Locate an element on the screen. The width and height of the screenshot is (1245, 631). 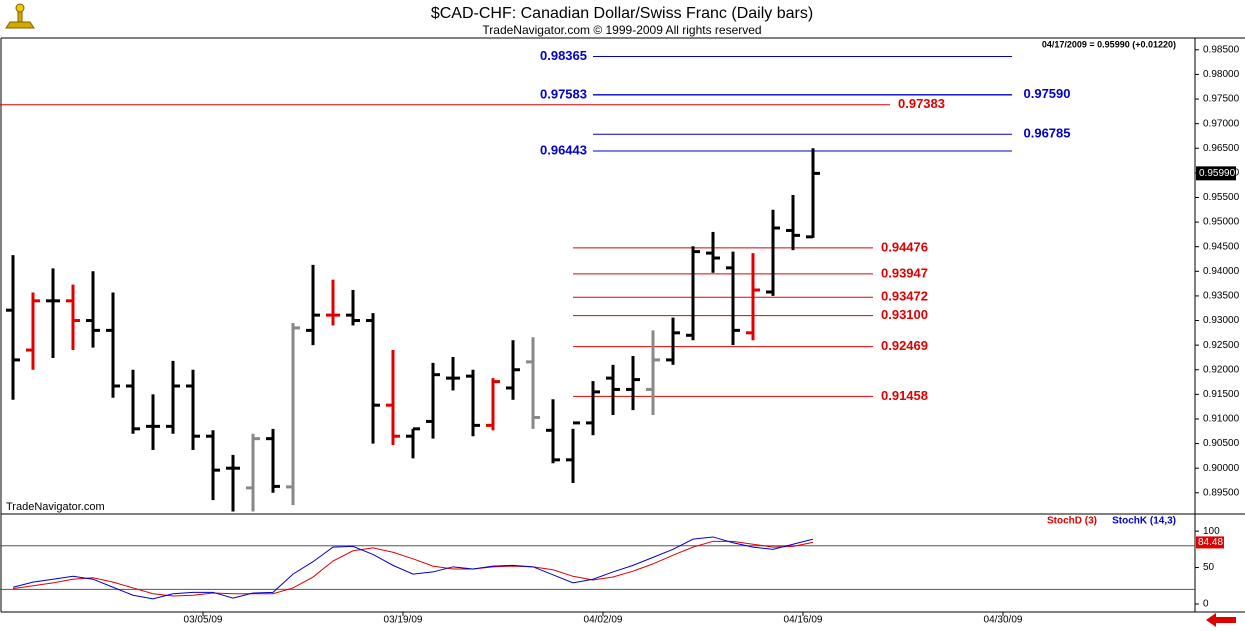
x-tick-label: 03/19/09 is located at coordinates (403, 620).